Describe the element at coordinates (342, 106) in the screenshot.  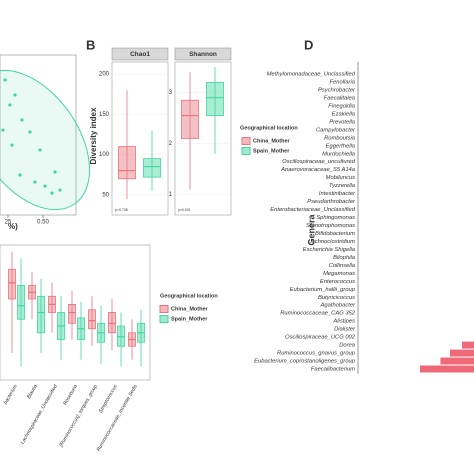
I see `category-label: Finegoldia` at that location.